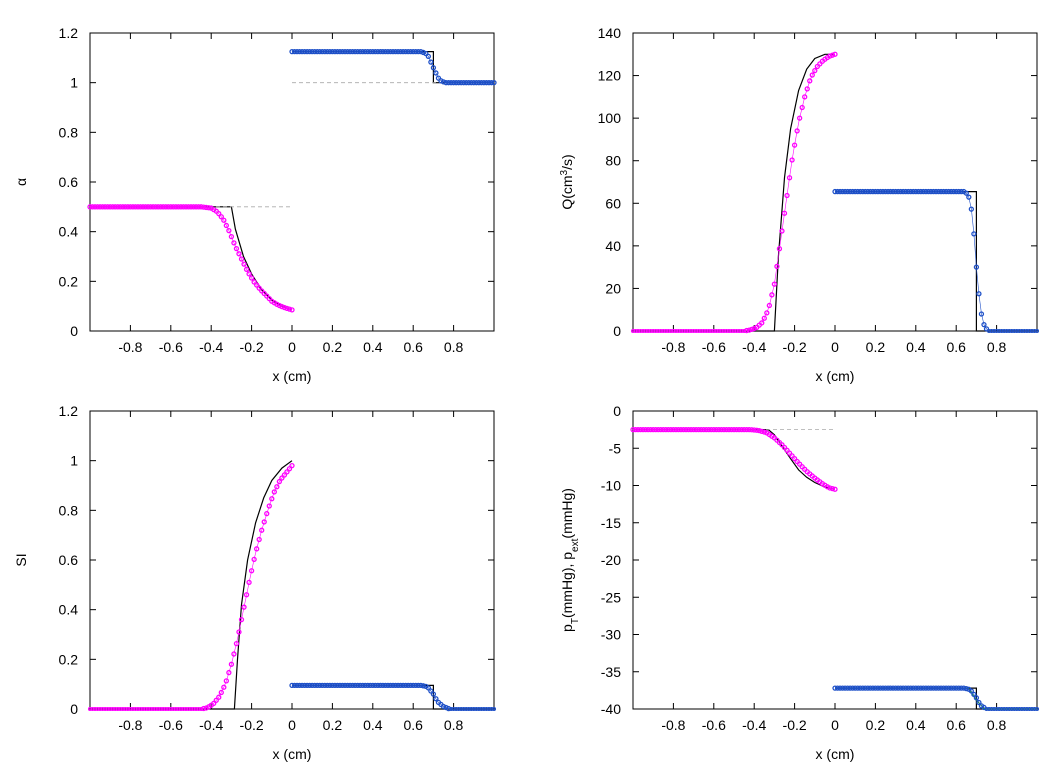 The height and width of the screenshot is (769, 1048). What do you see at coordinates (611, 486) in the screenshot?
I see `y-tick-label: -10` at bounding box center [611, 486].